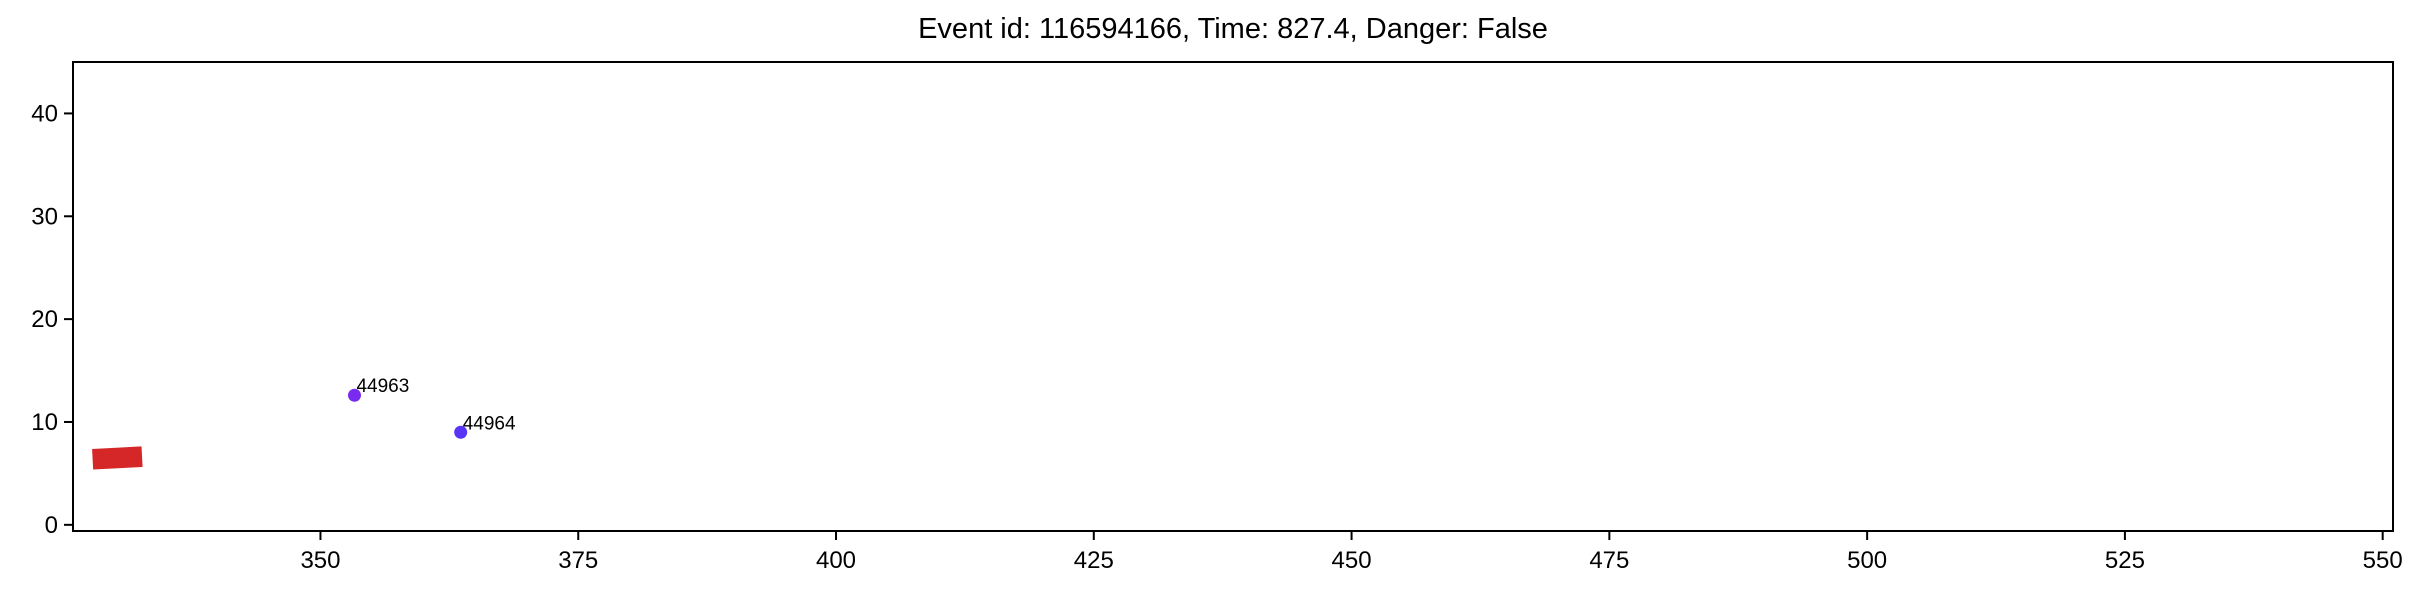 The height and width of the screenshot is (598, 2427). What do you see at coordinates (304, 423) in the screenshot?
I see `plot-marks: 44963 44964` at bounding box center [304, 423].